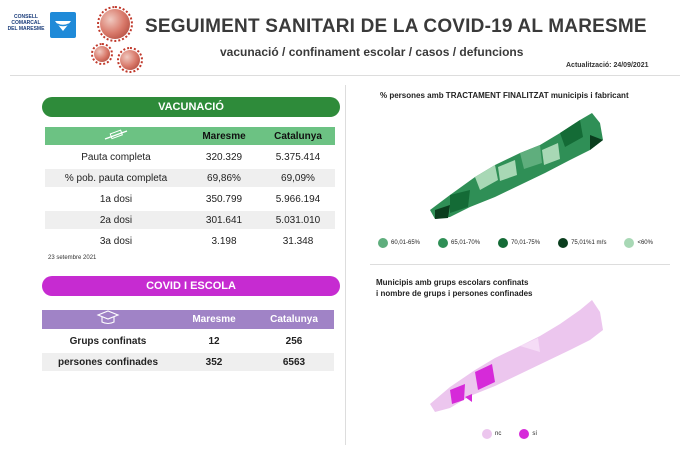  I want to click on cell-catalunya: 31.348, so click(298, 241).